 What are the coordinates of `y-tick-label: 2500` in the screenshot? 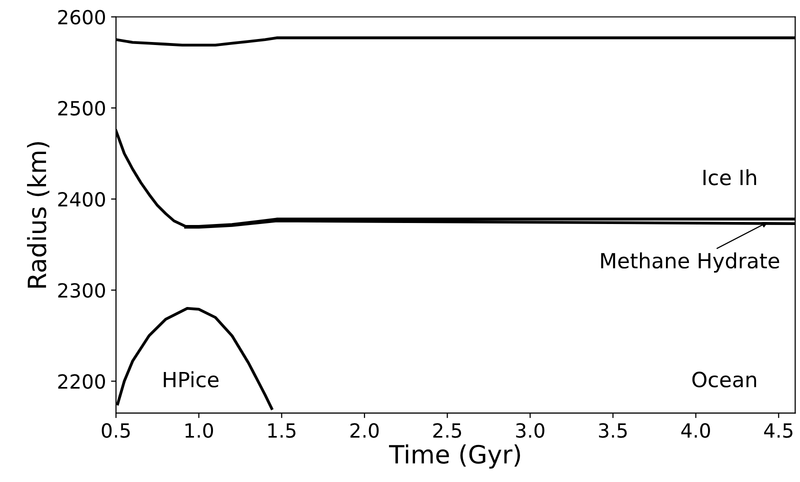 It's located at (81, 108).